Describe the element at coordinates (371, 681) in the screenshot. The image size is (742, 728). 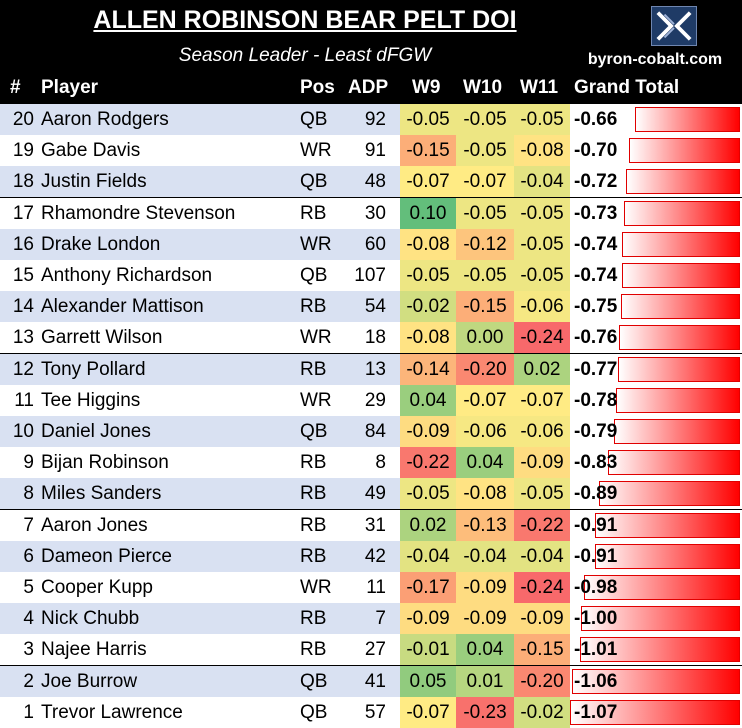
I see `table-row: 2 Joe Burrow QB 41 0.05 0.01 -0.20 -1.06` at that location.